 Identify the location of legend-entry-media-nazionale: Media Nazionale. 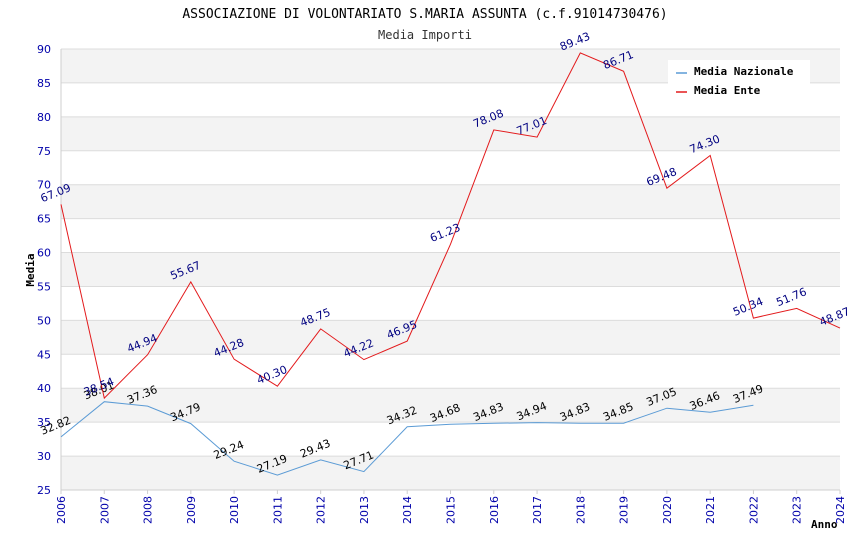
(744, 71).